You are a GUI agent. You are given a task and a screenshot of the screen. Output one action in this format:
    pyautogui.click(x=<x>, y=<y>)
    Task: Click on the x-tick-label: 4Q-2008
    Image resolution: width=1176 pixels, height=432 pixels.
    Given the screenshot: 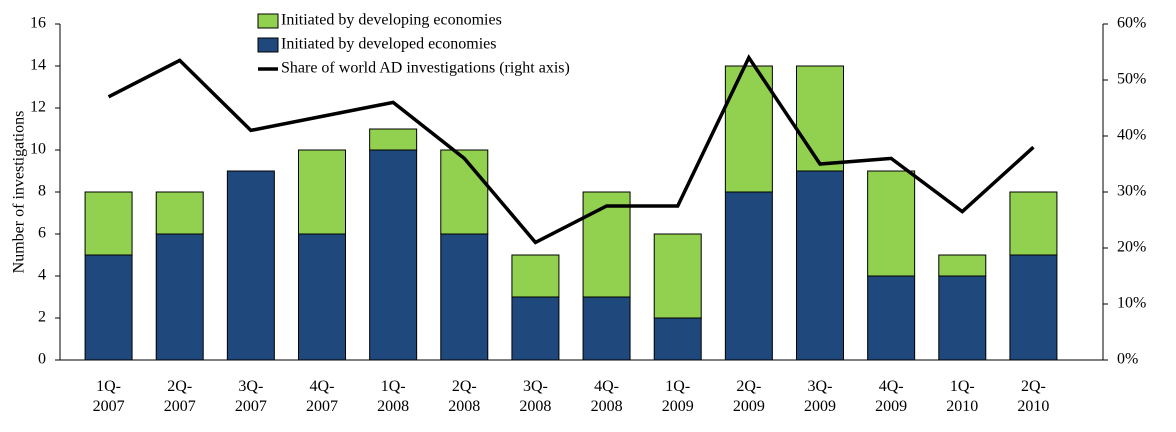 What is the action you would take?
    pyautogui.click(x=607, y=396)
    